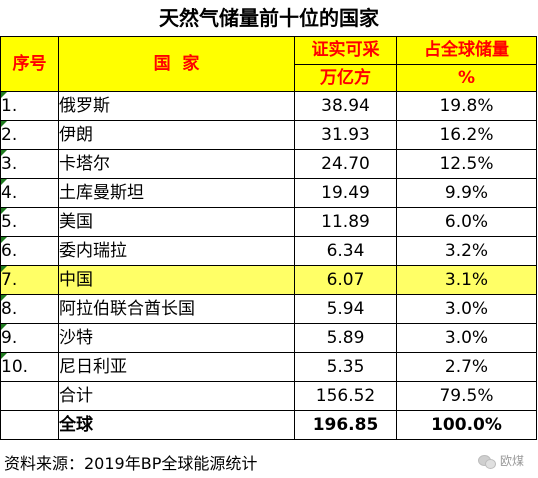  I want to click on country-cell: 土库曼斯坦, so click(176, 193).